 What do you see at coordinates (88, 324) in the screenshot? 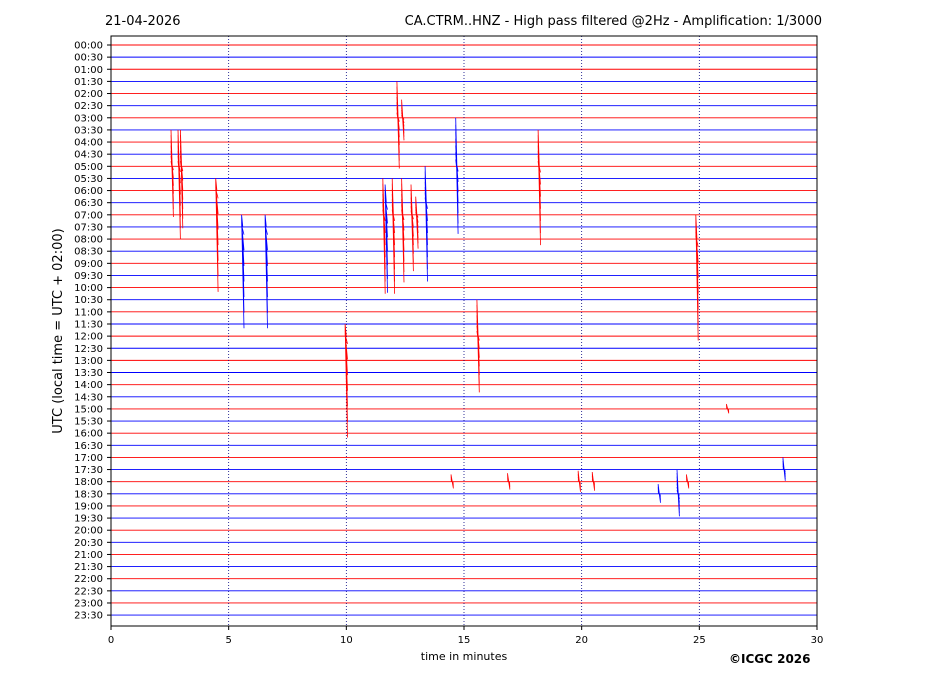
I see `row-label: 11:30` at bounding box center [88, 324].